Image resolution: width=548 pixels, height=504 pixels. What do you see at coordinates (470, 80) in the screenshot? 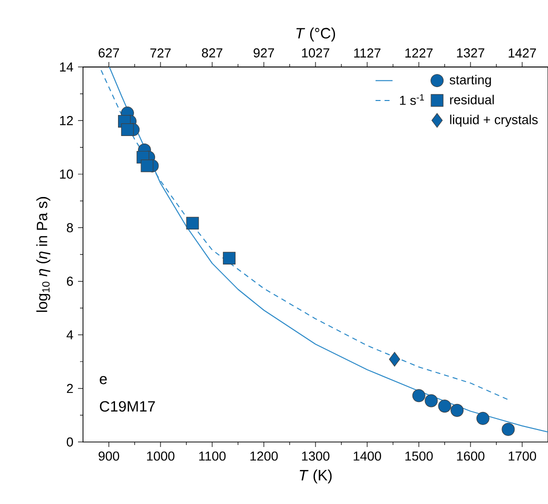
I see `legend-label: starting` at bounding box center [470, 80].